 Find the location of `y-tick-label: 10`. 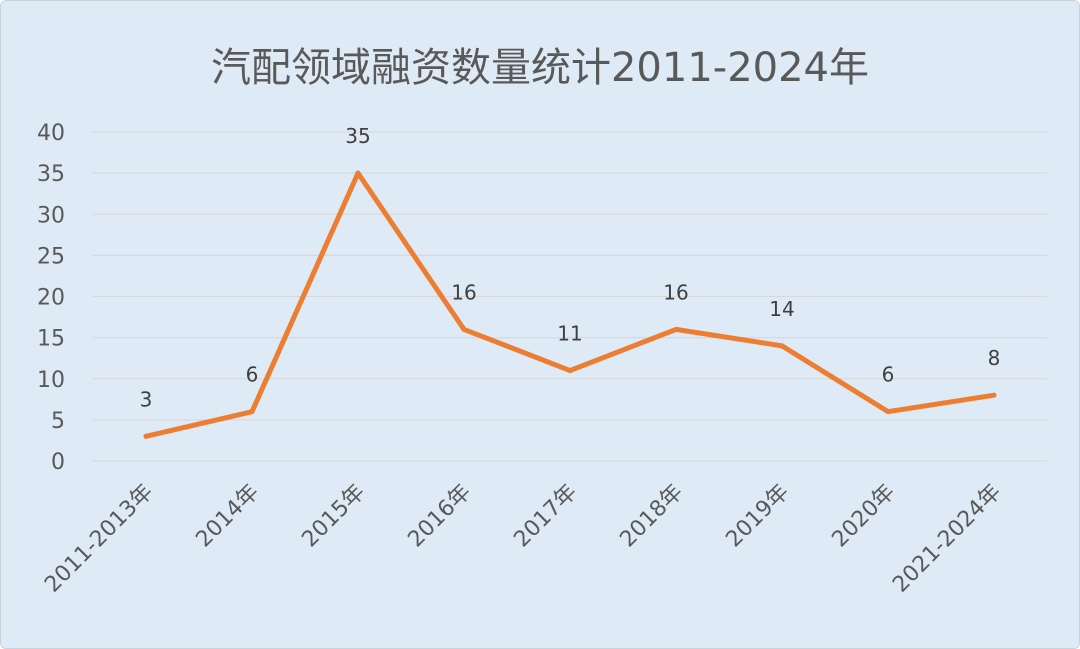

y-tick-label: 10 is located at coordinates (51, 380).